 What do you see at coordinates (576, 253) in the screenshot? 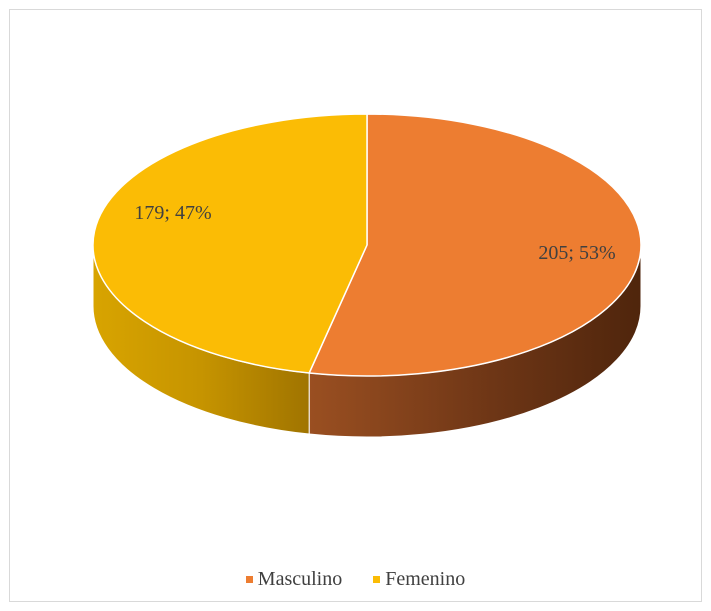
I see `data-label-masculino: 205; 53%` at bounding box center [576, 253].